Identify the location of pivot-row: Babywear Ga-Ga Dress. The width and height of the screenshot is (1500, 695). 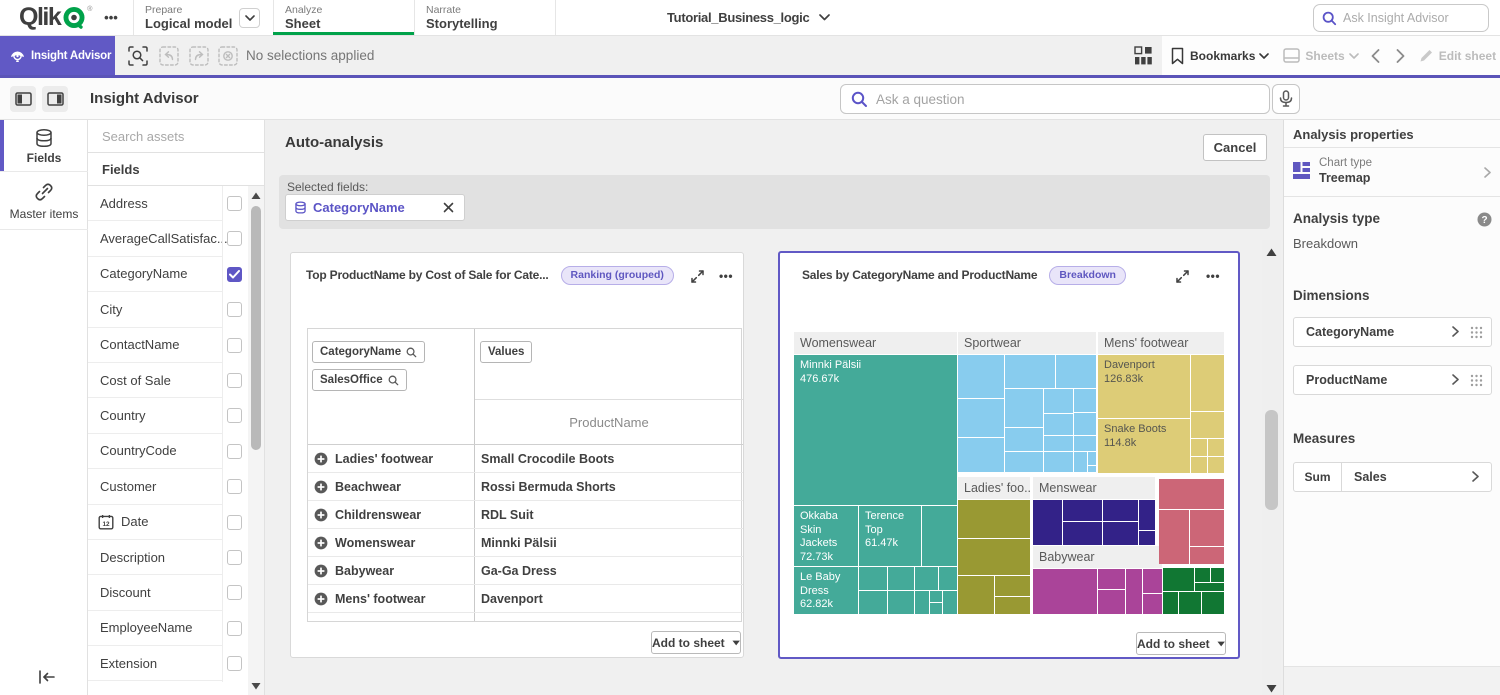
(525, 571).